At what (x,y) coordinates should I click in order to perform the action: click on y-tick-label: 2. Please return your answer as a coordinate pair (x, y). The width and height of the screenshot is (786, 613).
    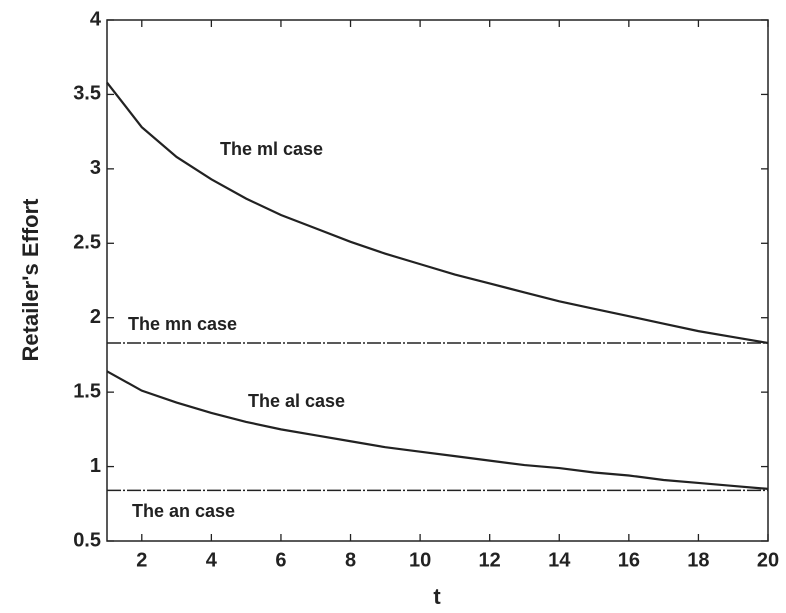
    Looking at the image, I should click on (95, 317).